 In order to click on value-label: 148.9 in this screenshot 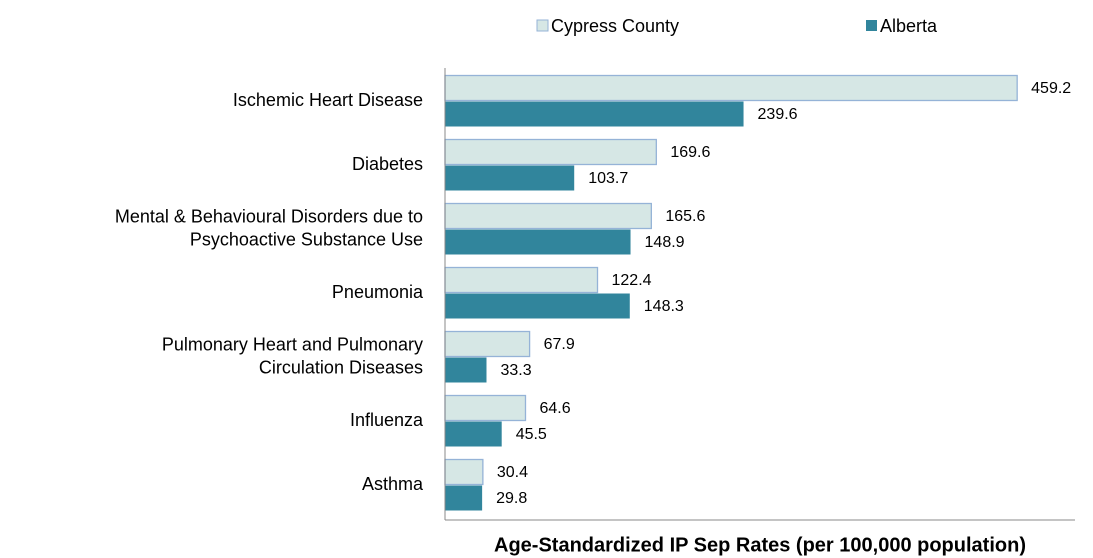, I will do `click(665, 242)`.